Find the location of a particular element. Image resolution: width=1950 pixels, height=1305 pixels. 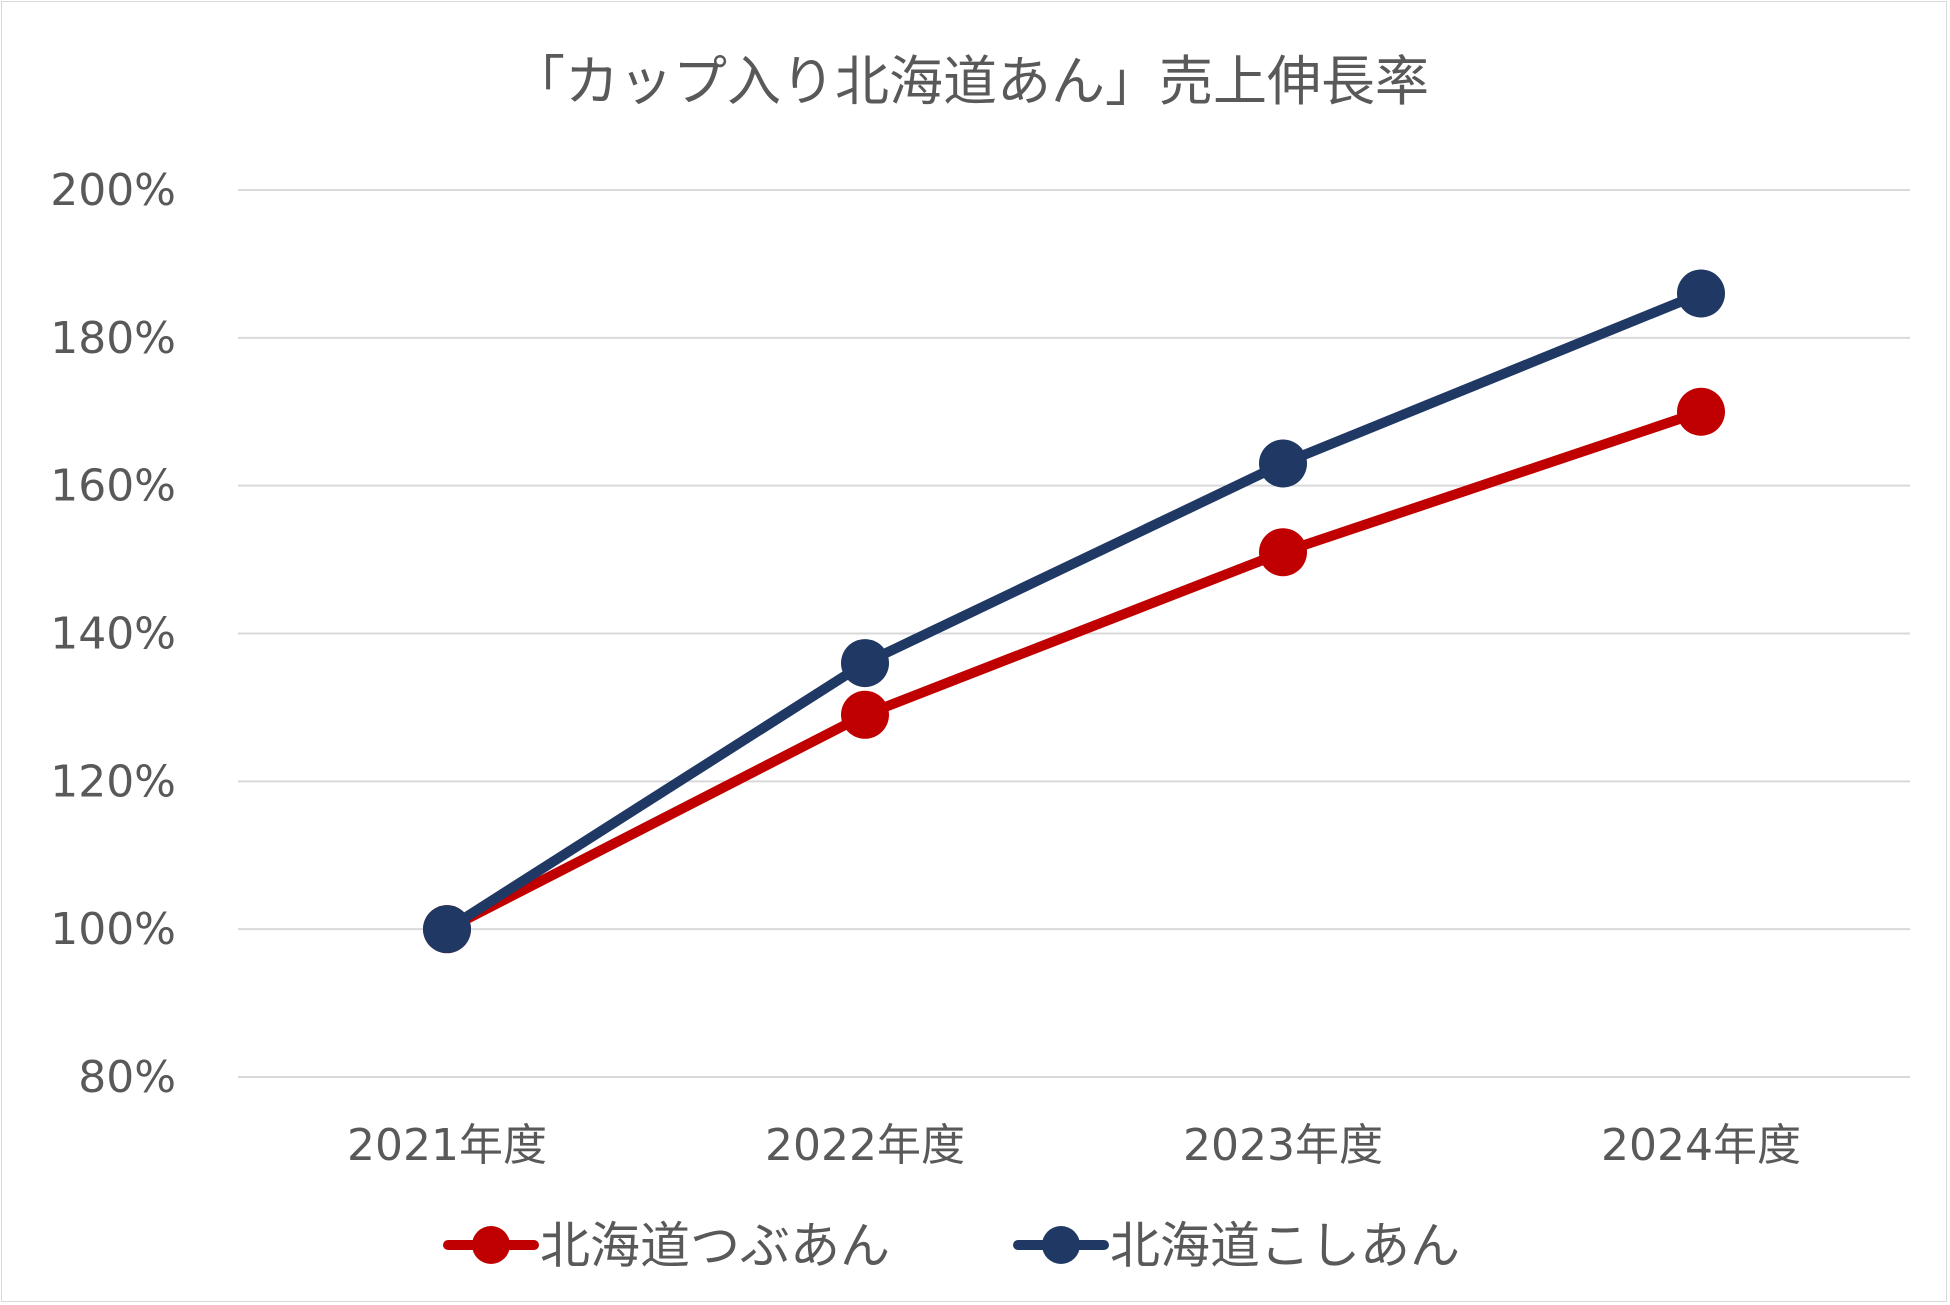

legend-item: 北海道つぶあん is located at coordinates (666, 1246).